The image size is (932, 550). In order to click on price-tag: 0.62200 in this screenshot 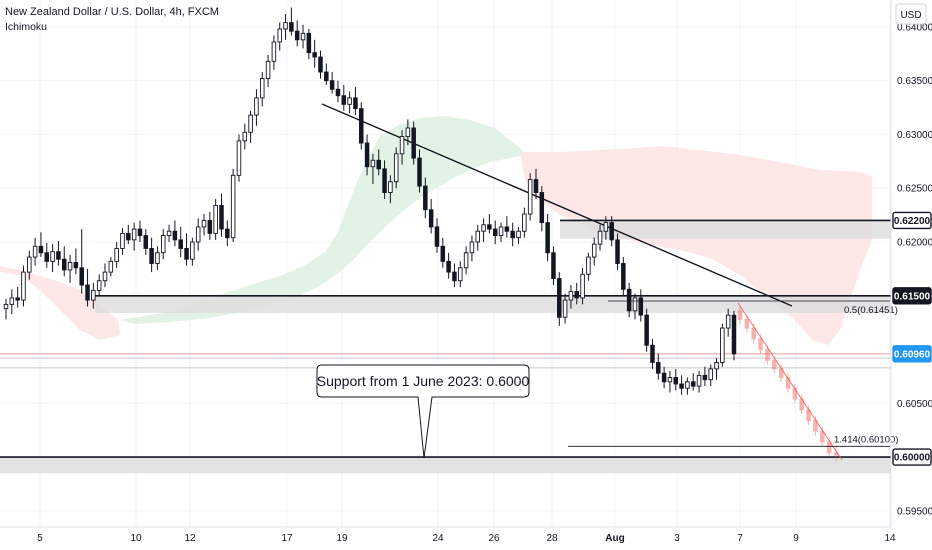, I will do `click(912, 220)`.